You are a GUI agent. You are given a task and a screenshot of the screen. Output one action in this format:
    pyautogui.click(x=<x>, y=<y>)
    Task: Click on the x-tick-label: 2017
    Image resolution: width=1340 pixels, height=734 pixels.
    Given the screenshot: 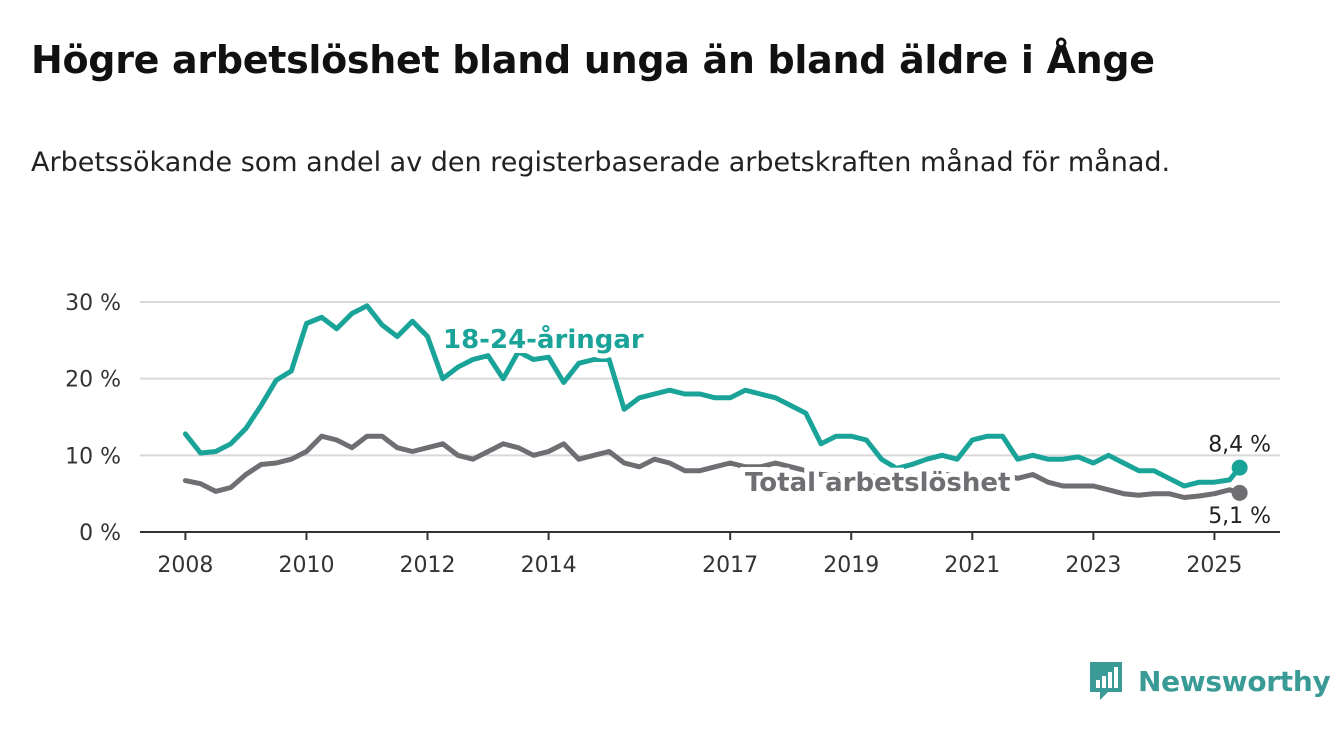 What is the action you would take?
    pyautogui.click(x=730, y=565)
    